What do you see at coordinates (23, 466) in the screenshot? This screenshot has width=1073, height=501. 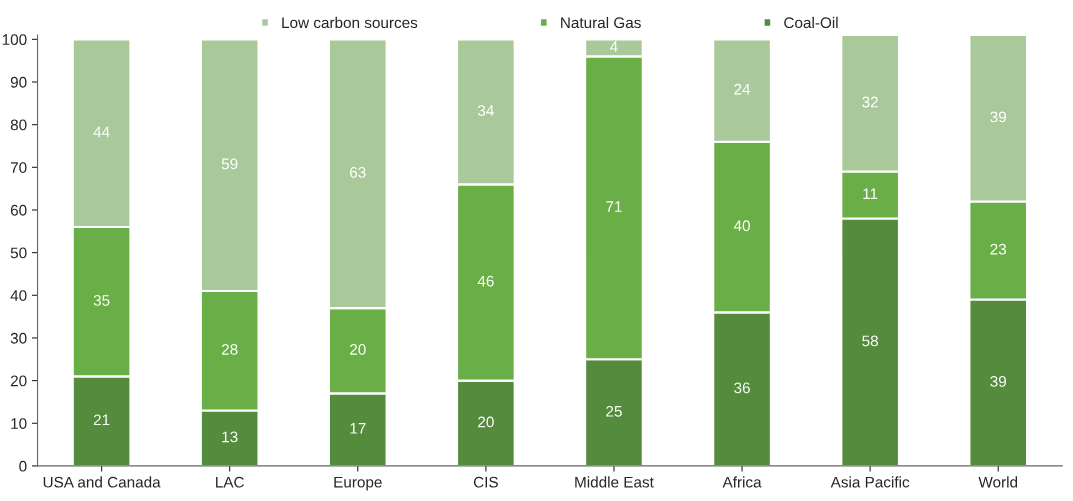 I see `y-tick-label: 0` at bounding box center [23, 466].